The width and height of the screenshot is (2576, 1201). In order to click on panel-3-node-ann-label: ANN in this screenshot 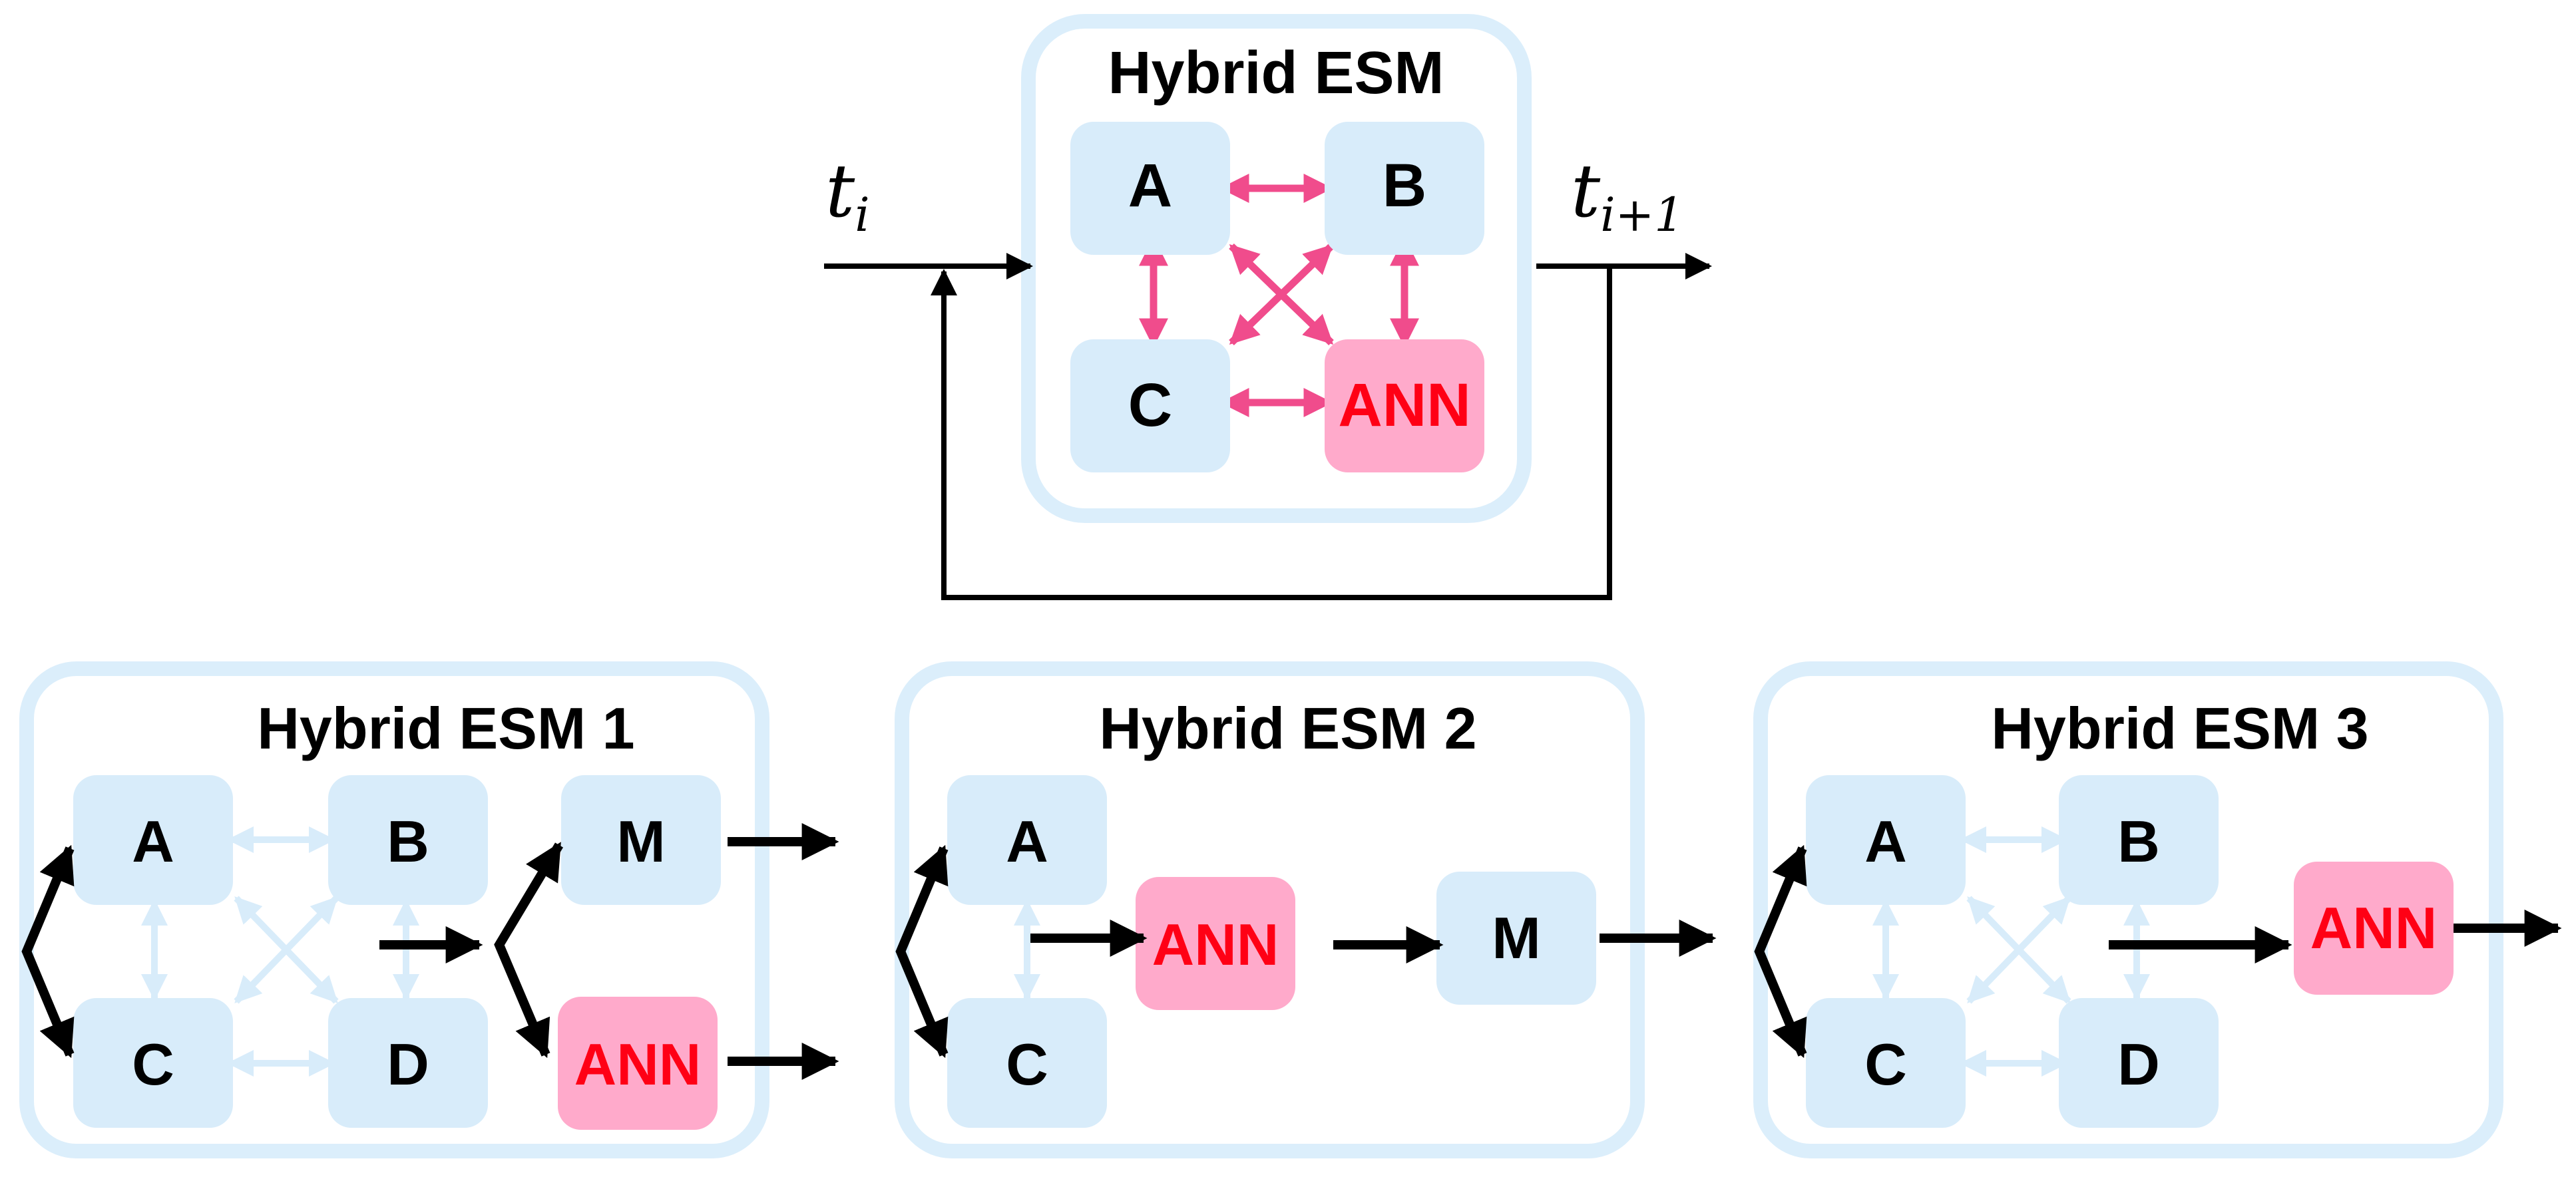, I will do `click(2374, 928)`.